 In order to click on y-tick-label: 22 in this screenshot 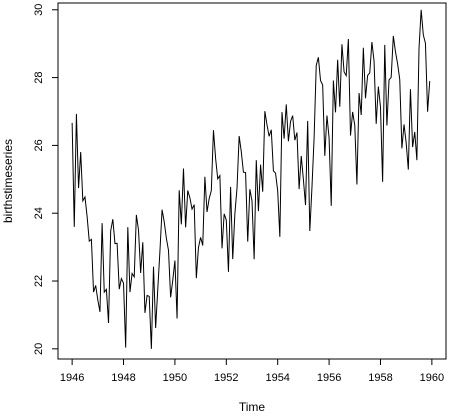, I will do `click(39, 281)`.